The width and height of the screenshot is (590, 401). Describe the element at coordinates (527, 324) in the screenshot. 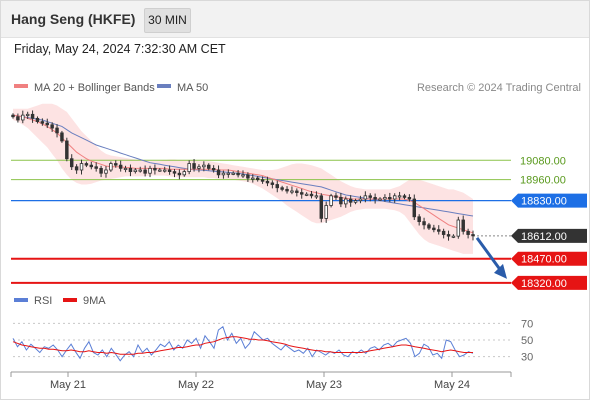

I see `rsi-tick-70: 70` at that location.